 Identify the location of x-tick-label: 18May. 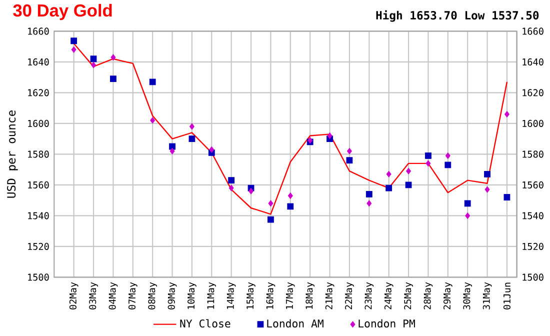
(310, 295).